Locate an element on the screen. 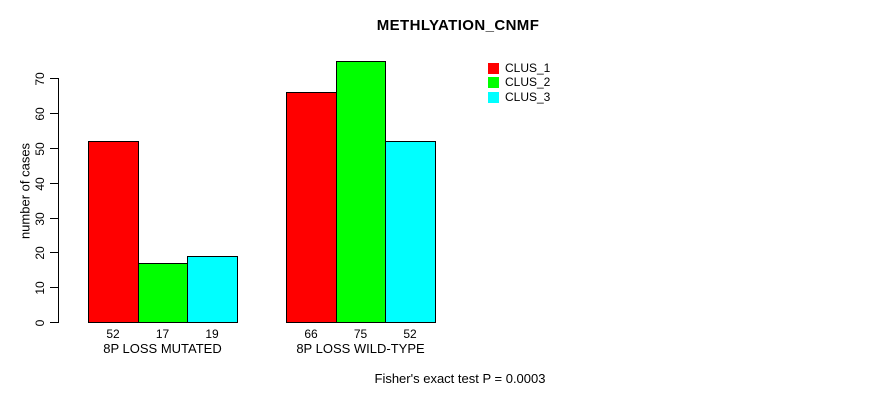  bar-value-label: 75 is located at coordinates (360, 334).